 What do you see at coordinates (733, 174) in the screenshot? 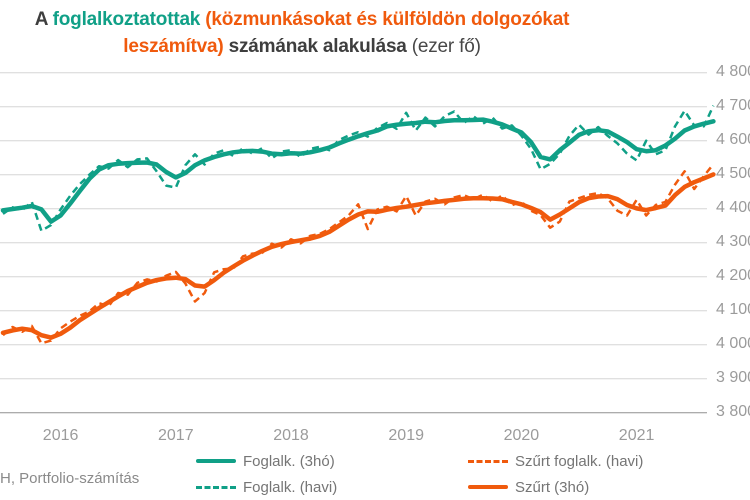
I see `y-axis-tick-label: 4 500` at bounding box center [733, 174].